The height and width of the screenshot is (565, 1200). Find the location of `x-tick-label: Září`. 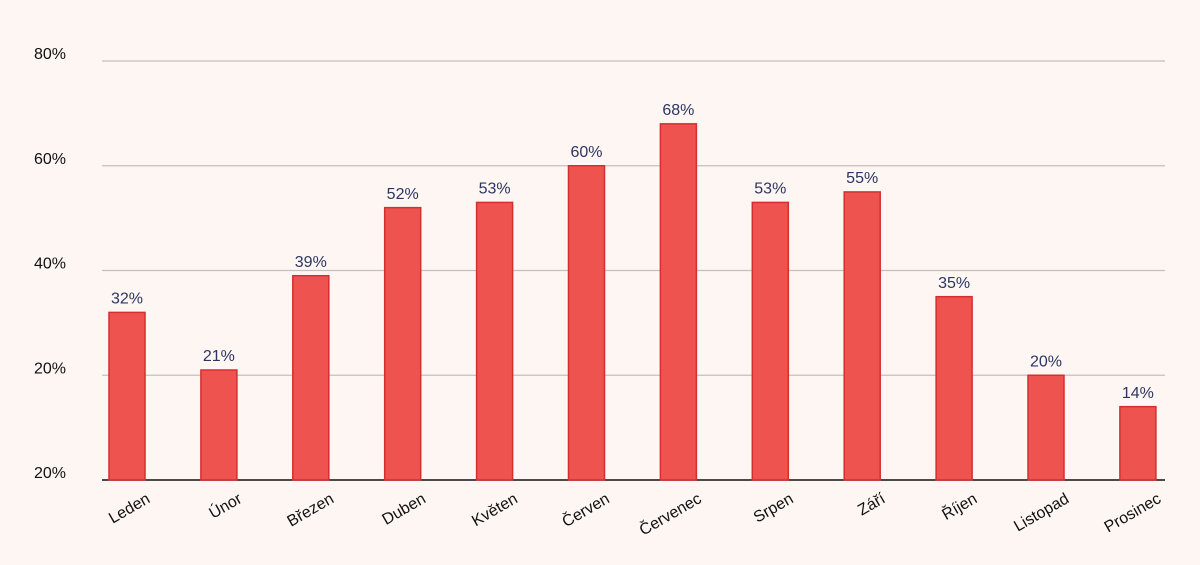

x-tick-label: Září is located at coordinates (872, 504).